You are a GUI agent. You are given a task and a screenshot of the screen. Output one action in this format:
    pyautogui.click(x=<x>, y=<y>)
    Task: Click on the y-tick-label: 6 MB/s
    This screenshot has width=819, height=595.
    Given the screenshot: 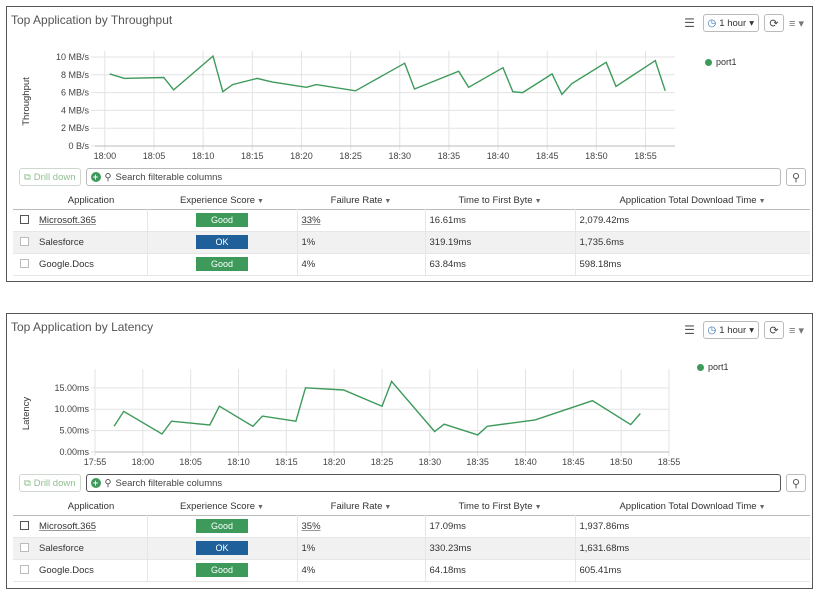 What is the action you would take?
    pyautogui.click(x=75, y=93)
    